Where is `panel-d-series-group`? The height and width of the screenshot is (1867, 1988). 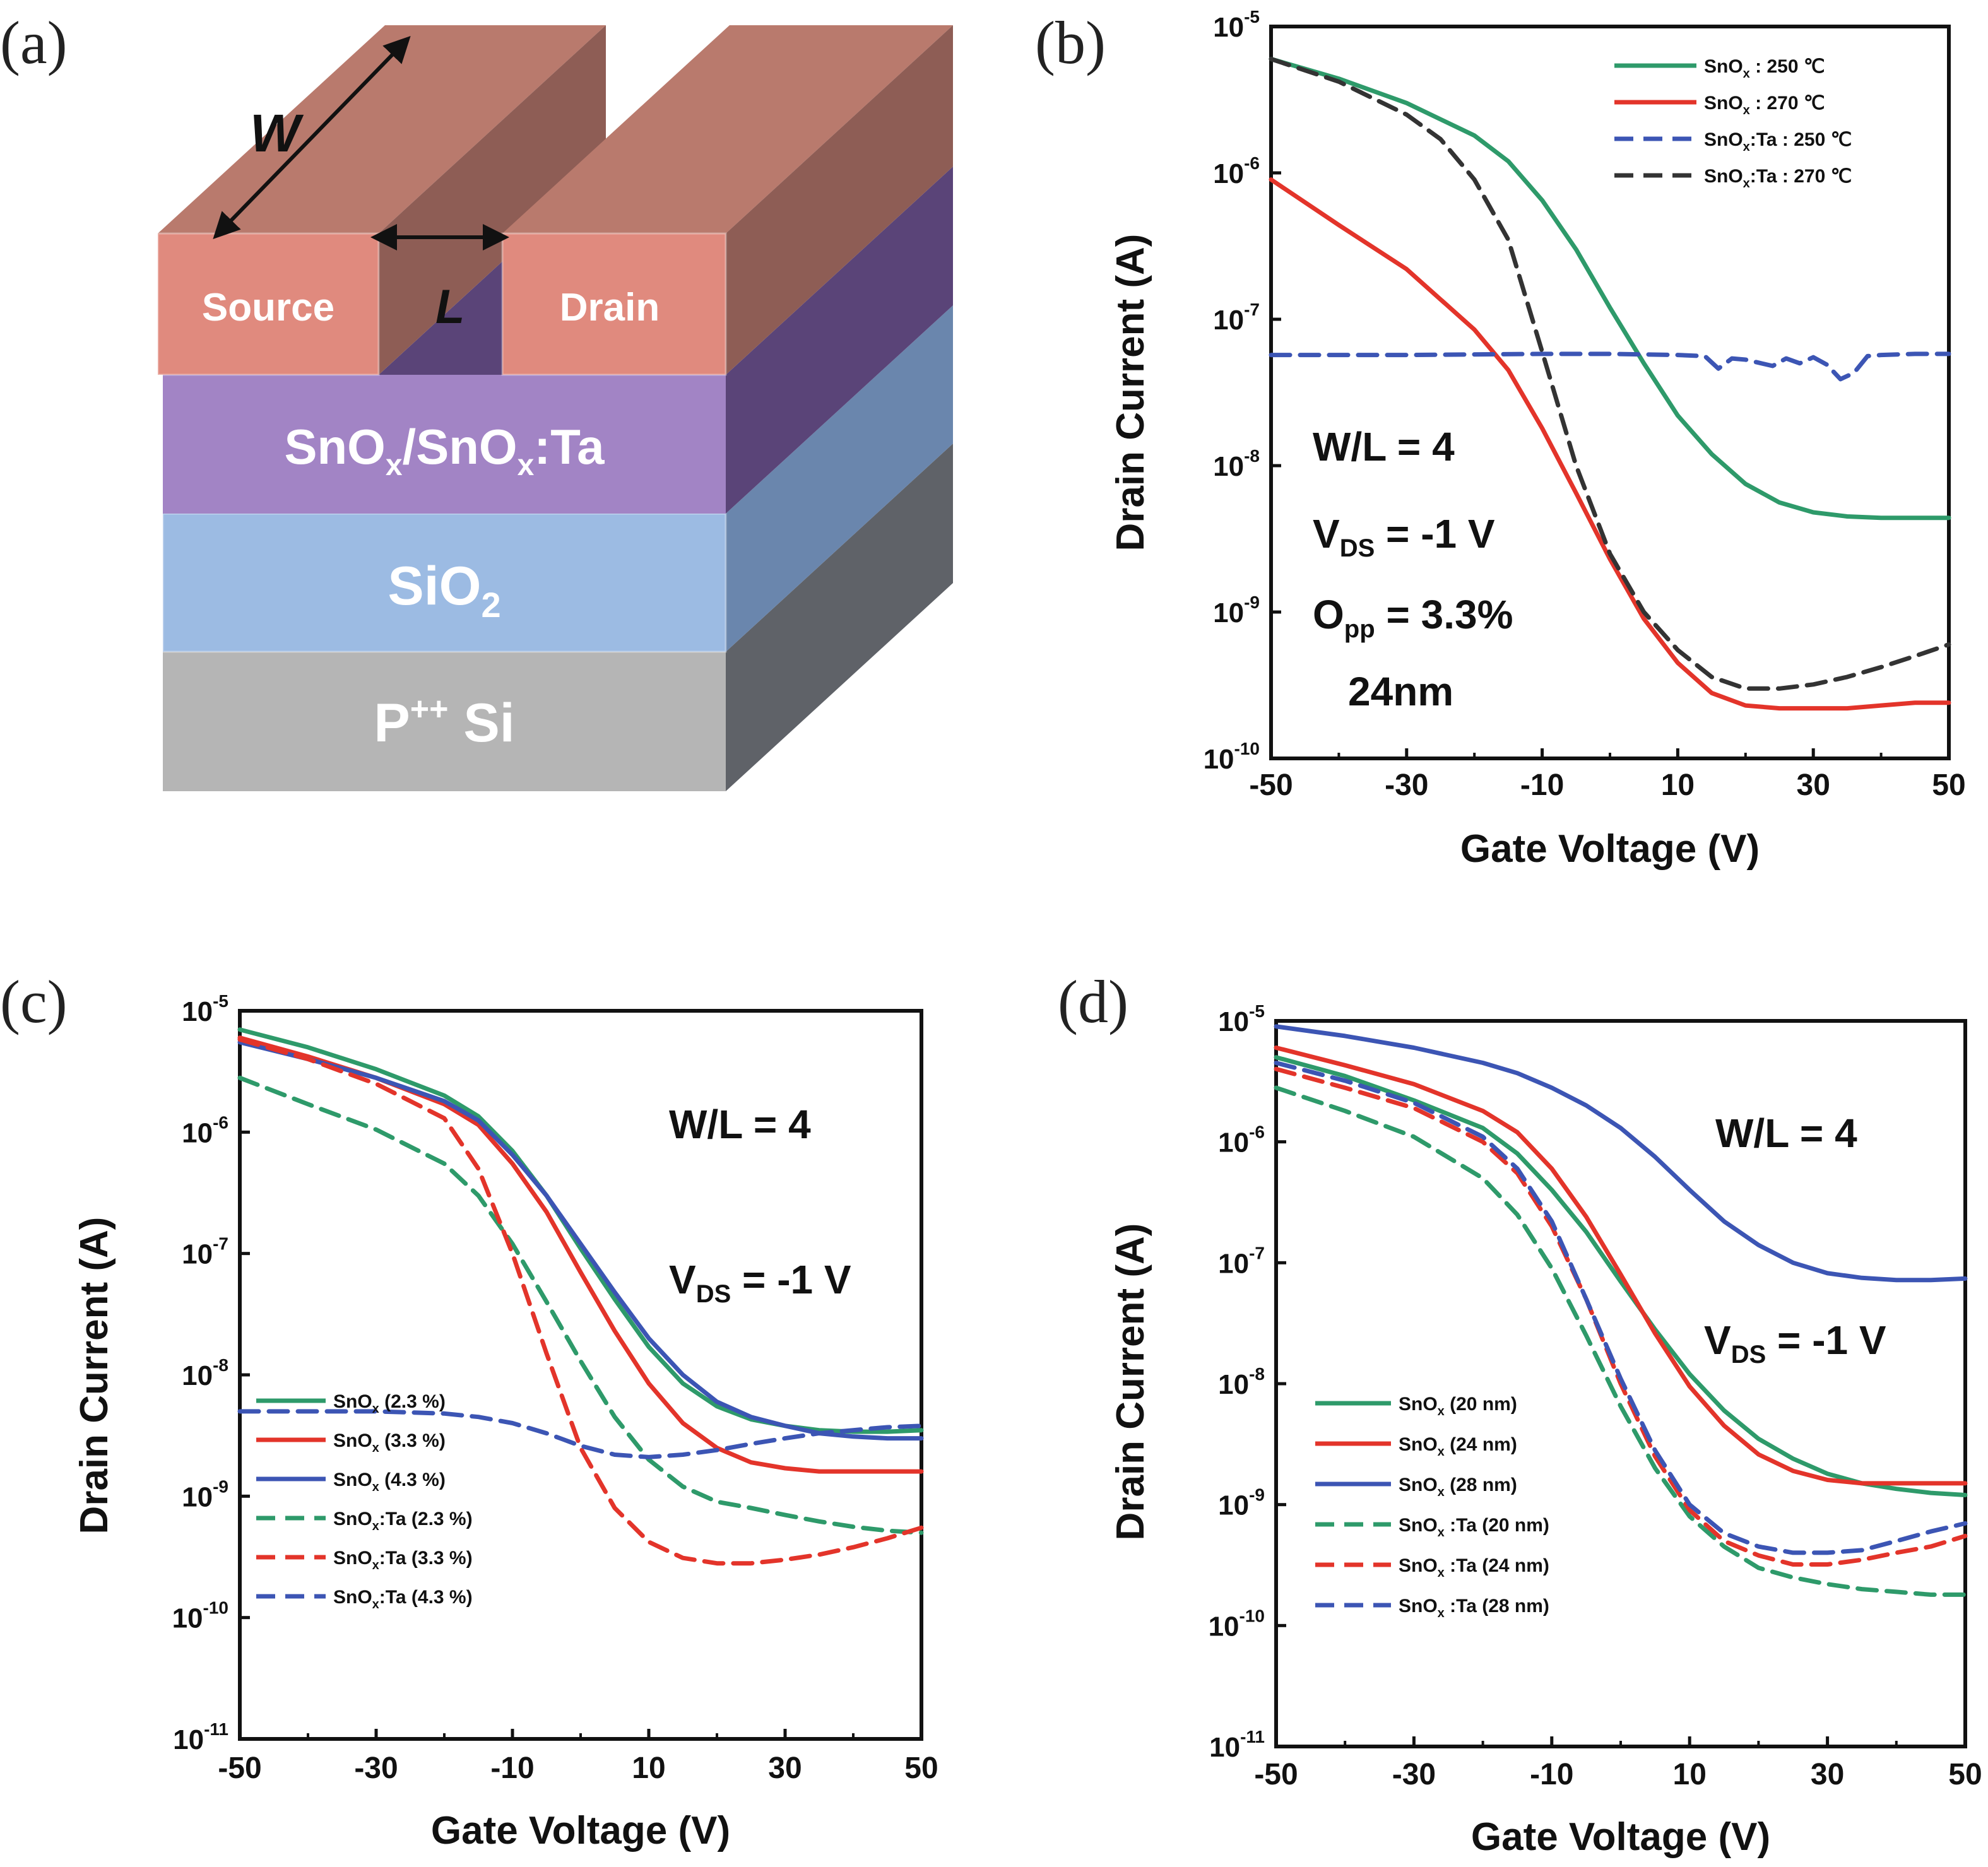
panel-d-series-group is located at coordinates (1621, 1310).